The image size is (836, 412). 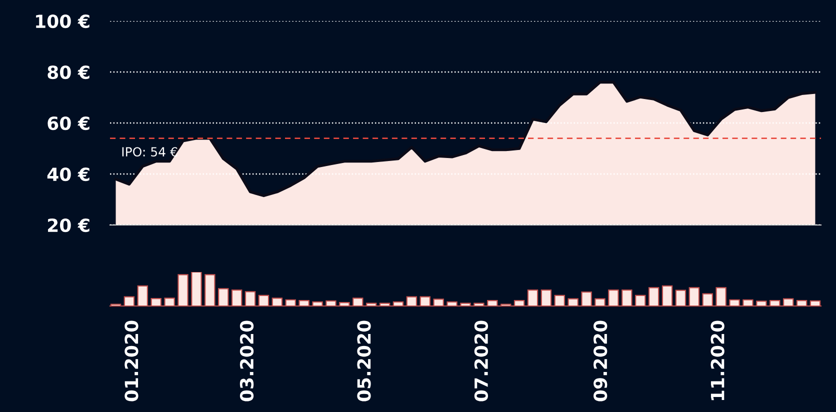 I want to click on y-tick-label: 100 €, so click(x=63, y=21).